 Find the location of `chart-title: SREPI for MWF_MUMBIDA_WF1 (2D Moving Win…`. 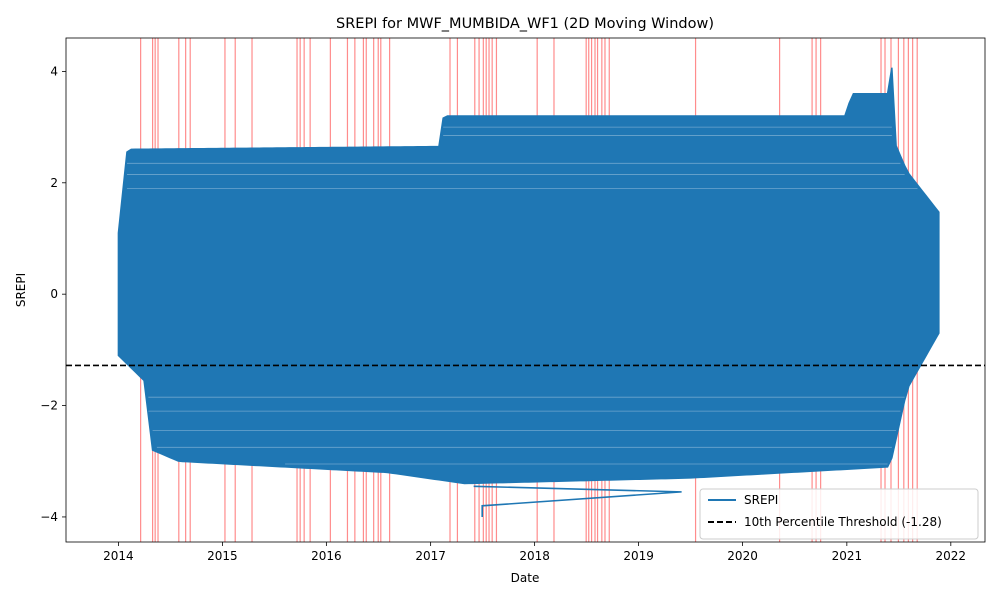

chart-title: SREPI for MWF_MUMBIDA_WF1 (2D Moving Win… is located at coordinates (525, 24).